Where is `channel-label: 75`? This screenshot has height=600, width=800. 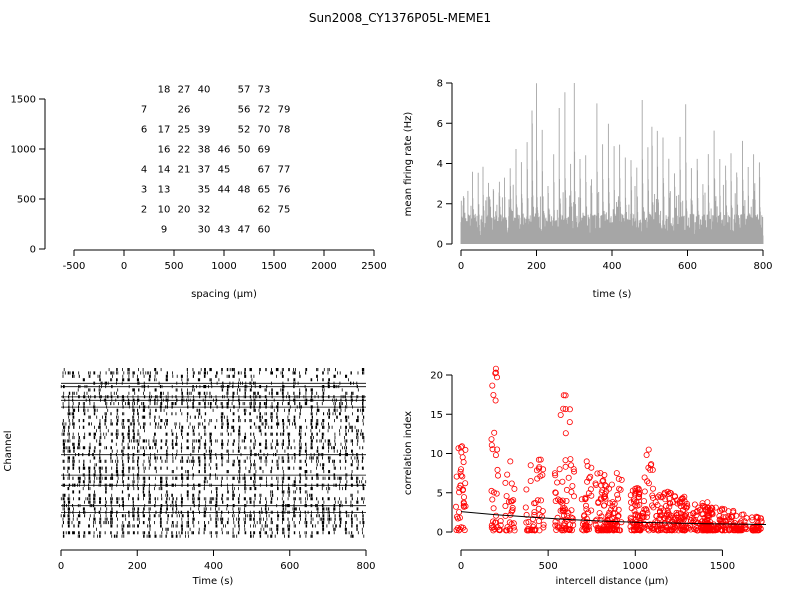
channel-label: 75 is located at coordinates (284, 210).